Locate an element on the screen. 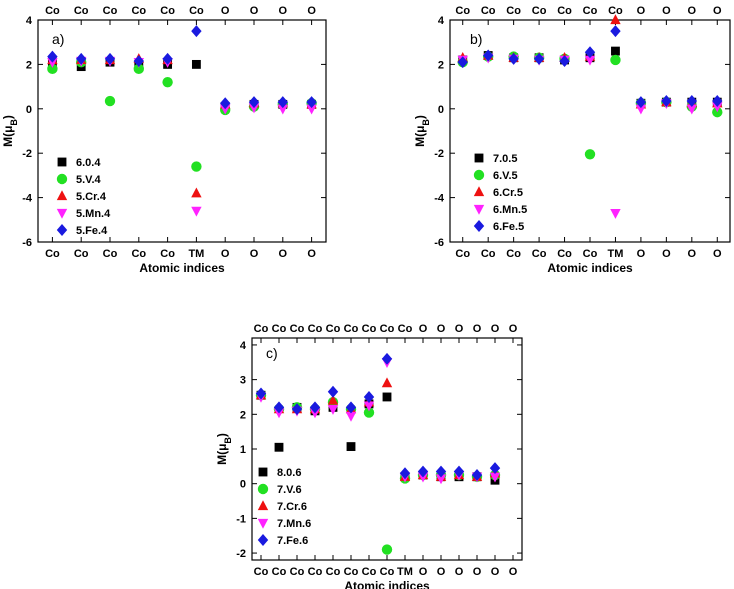 The image size is (734, 589). legend-label: 6.Fe.5 is located at coordinates (508, 227).